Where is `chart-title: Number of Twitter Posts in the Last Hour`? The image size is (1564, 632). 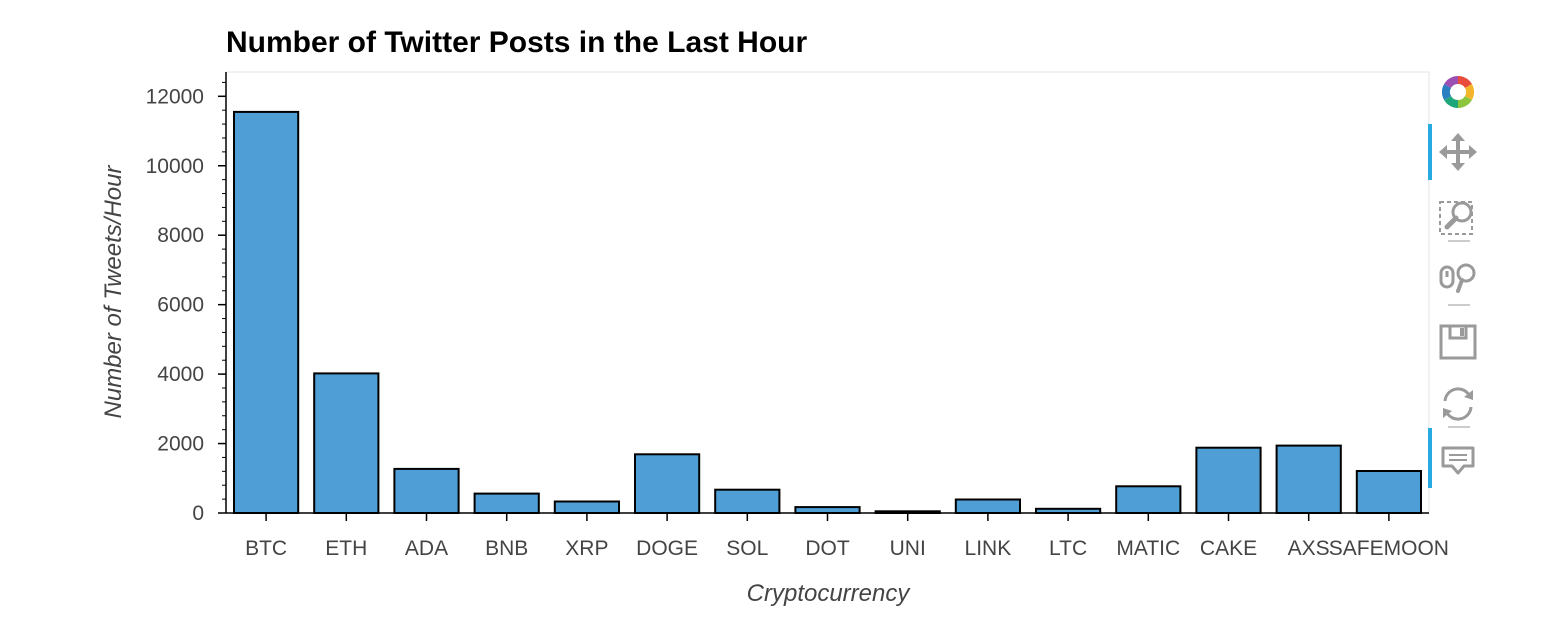
chart-title: Number of Twitter Posts in the Last Hour is located at coordinates (517, 42).